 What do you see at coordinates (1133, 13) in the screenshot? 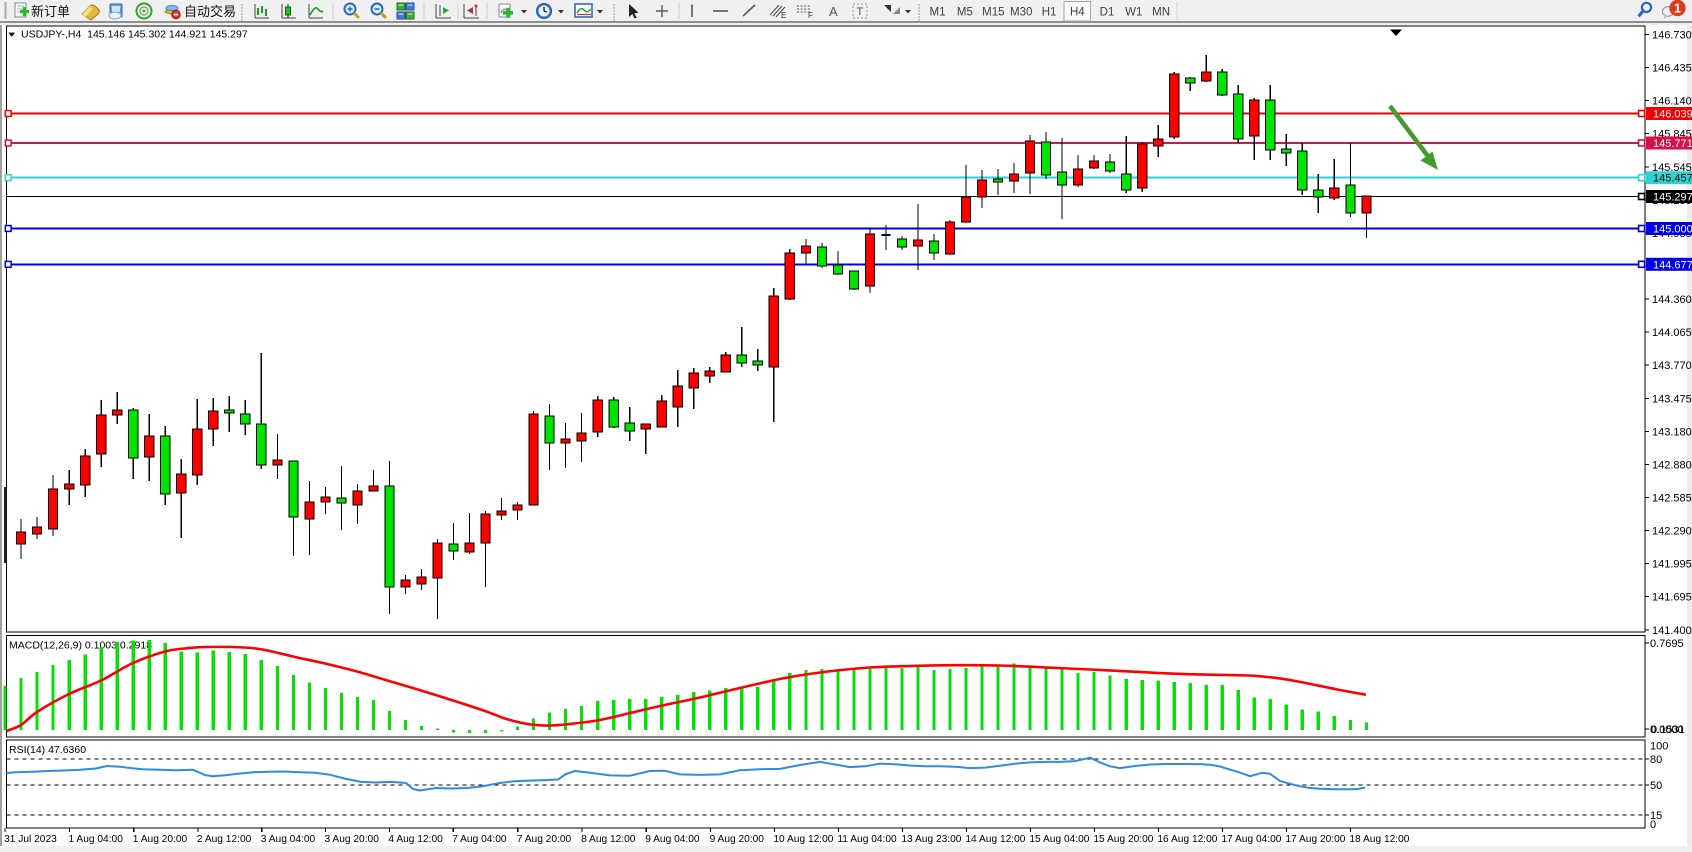
I see `svg-text: W1` at bounding box center [1133, 13].